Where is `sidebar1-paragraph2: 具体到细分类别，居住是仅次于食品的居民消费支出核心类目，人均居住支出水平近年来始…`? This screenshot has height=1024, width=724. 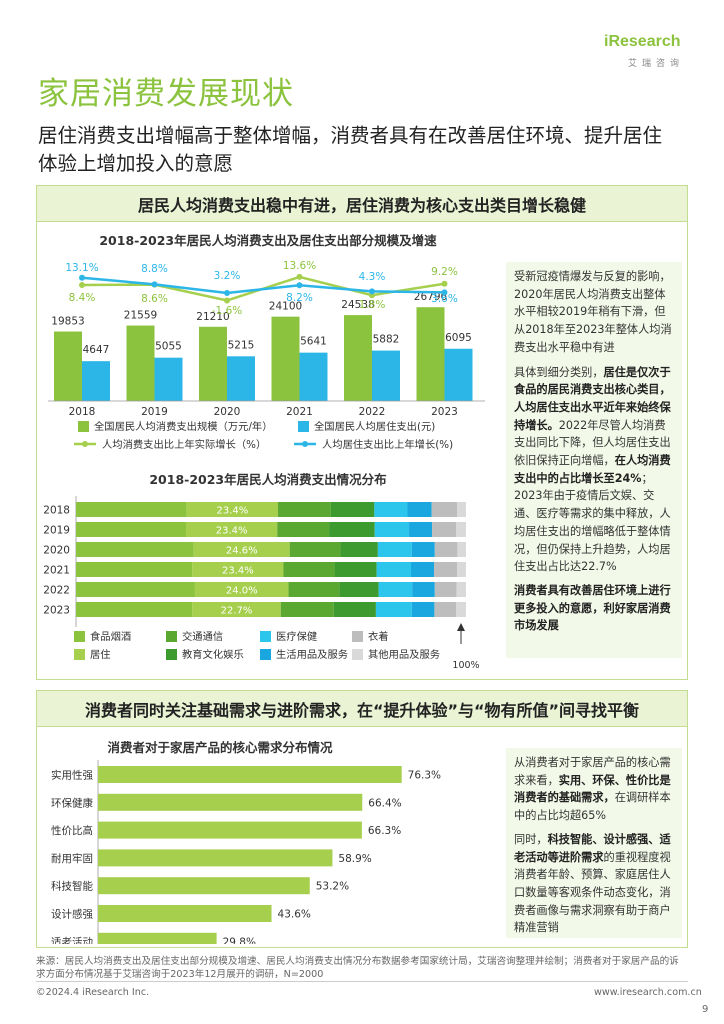 sidebar1-paragraph2: 具体到细分类别，居住是仅次于食品的居民消费支出核心类目，人均居住支出水平近年来始… is located at coordinates (594, 470).